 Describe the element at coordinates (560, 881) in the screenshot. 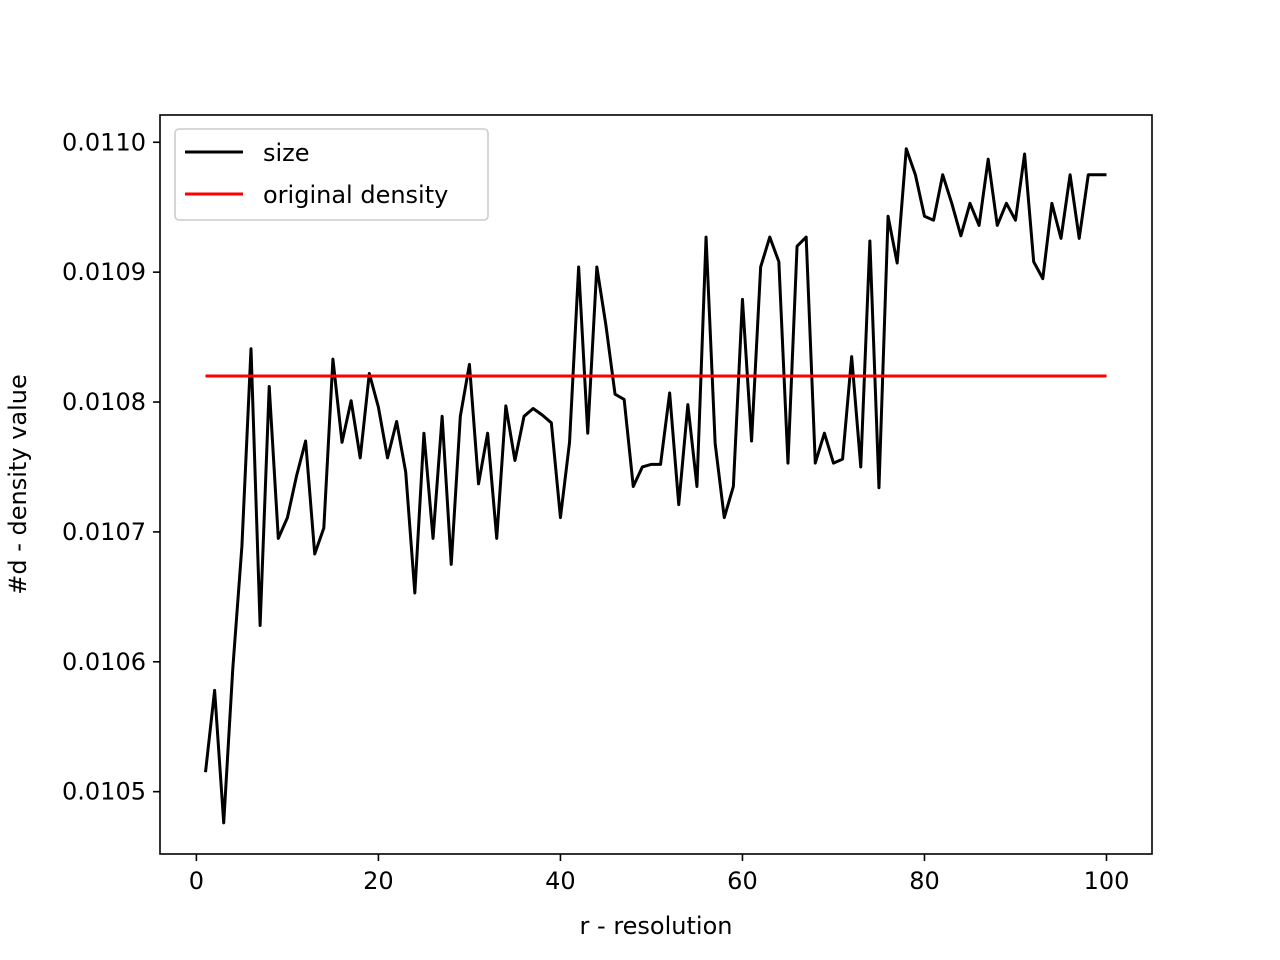

I see `x-tick-label: 40` at that location.